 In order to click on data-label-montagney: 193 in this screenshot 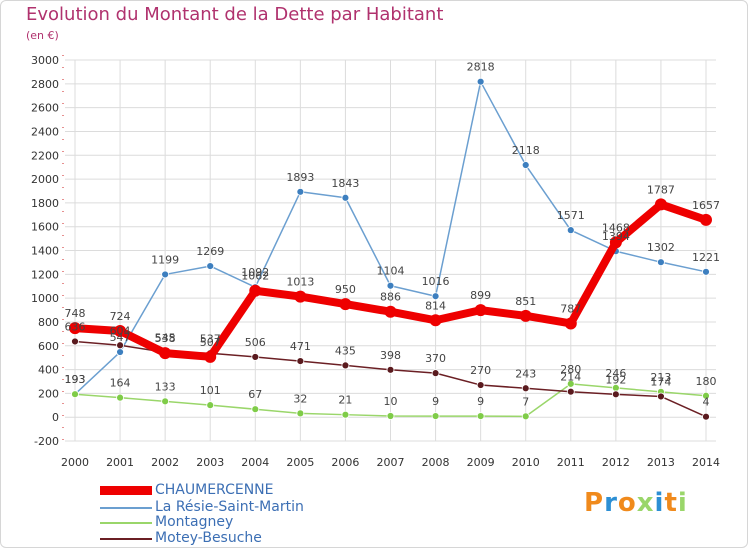, I will do `click(75, 379)`.